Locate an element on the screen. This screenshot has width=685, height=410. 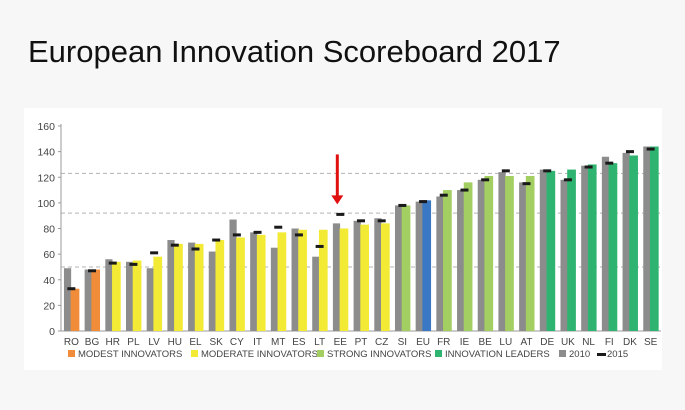
marker-2015-ro is located at coordinates (71, 289).